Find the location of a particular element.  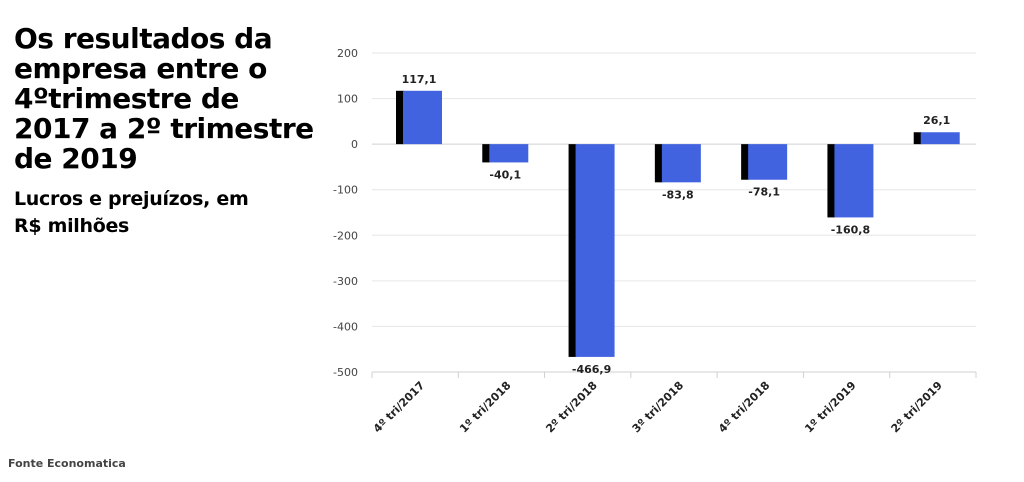

data-label: -160,8 is located at coordinates (850, 229).